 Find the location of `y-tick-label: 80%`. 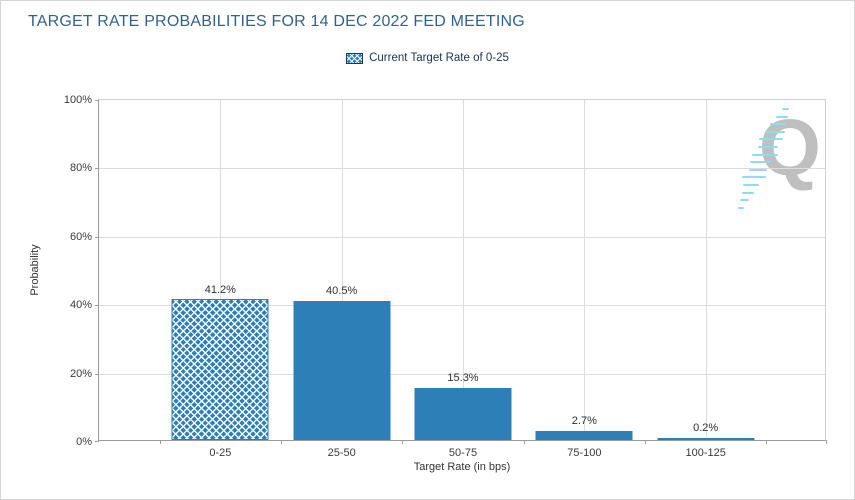

y-tick-label: 80% is located at coordinates (80, 168).